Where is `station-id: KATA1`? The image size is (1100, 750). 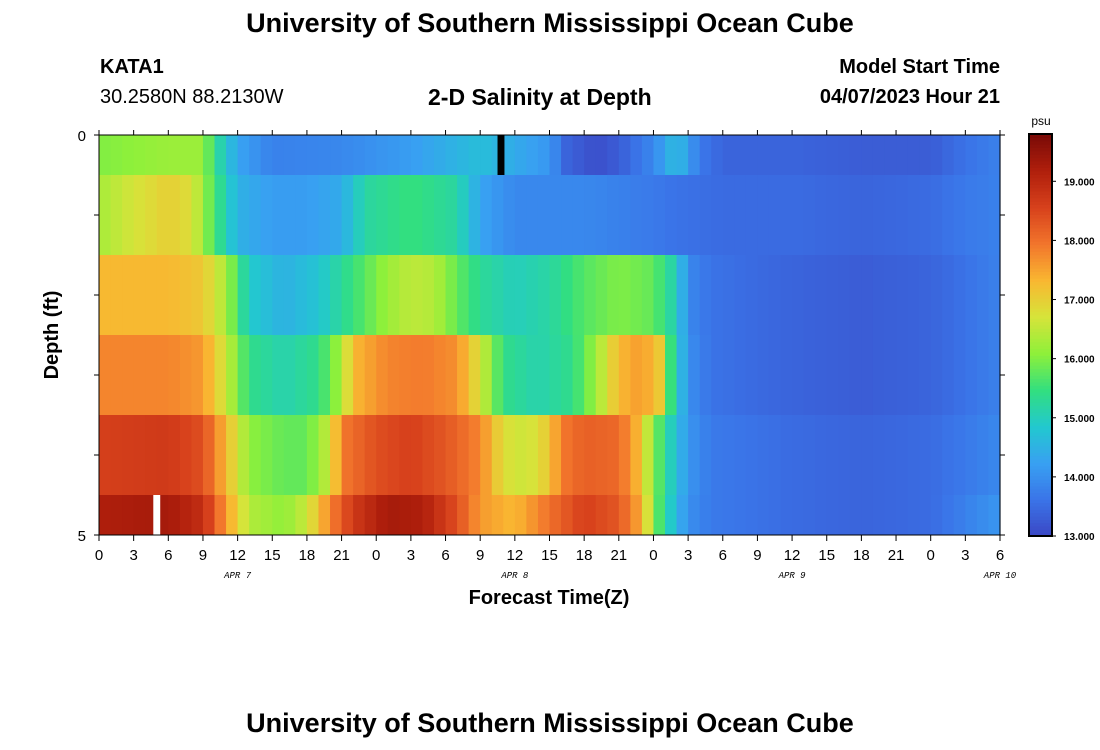
station-id: KATA1 is located at coordinates (132, 67).